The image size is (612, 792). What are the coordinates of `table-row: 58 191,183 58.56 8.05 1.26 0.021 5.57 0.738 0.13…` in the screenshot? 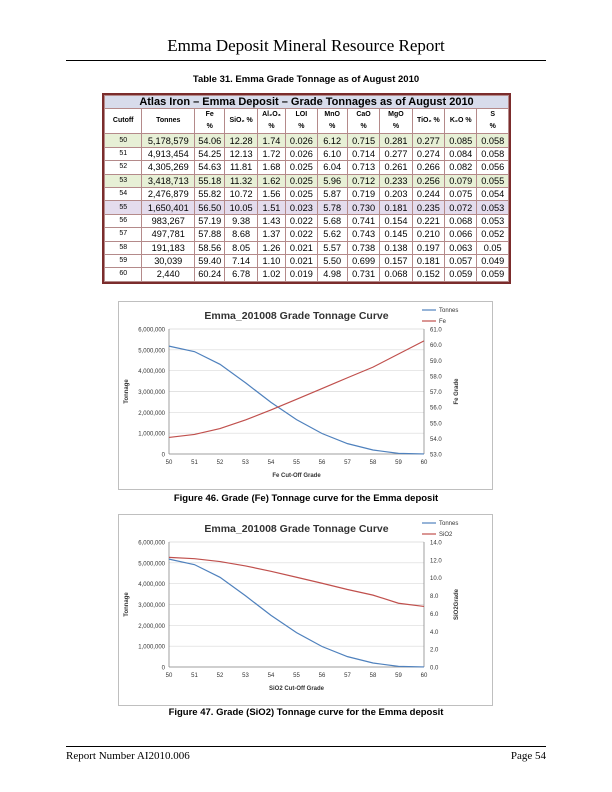 It's located at (306, 247).